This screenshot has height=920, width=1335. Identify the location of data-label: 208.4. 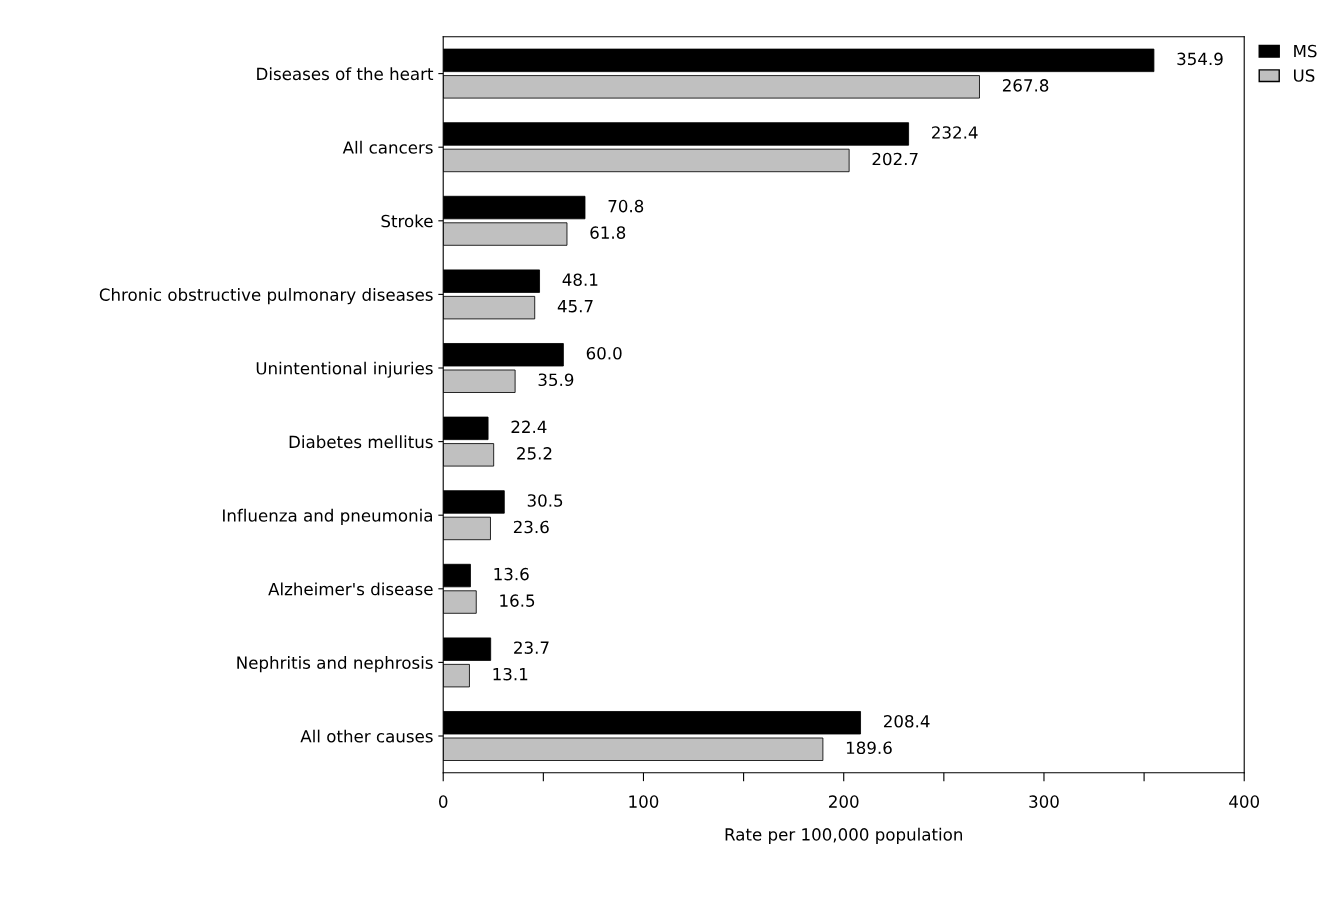
(906, 721).